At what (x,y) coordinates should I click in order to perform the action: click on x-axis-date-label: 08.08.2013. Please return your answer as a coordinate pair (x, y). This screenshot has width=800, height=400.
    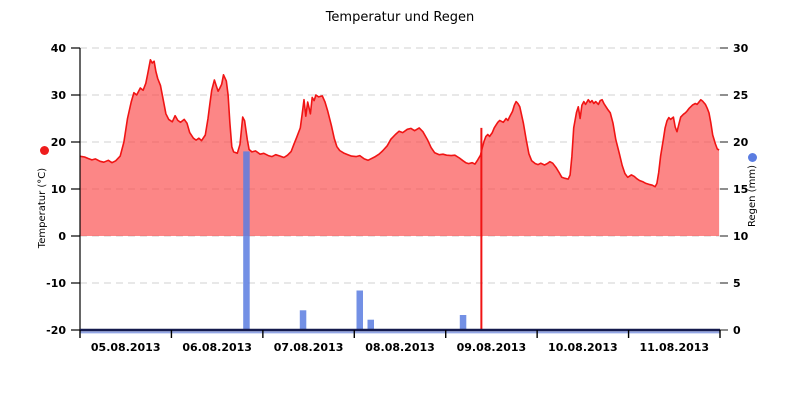
    Looking at the image, I should click on (400, 347).